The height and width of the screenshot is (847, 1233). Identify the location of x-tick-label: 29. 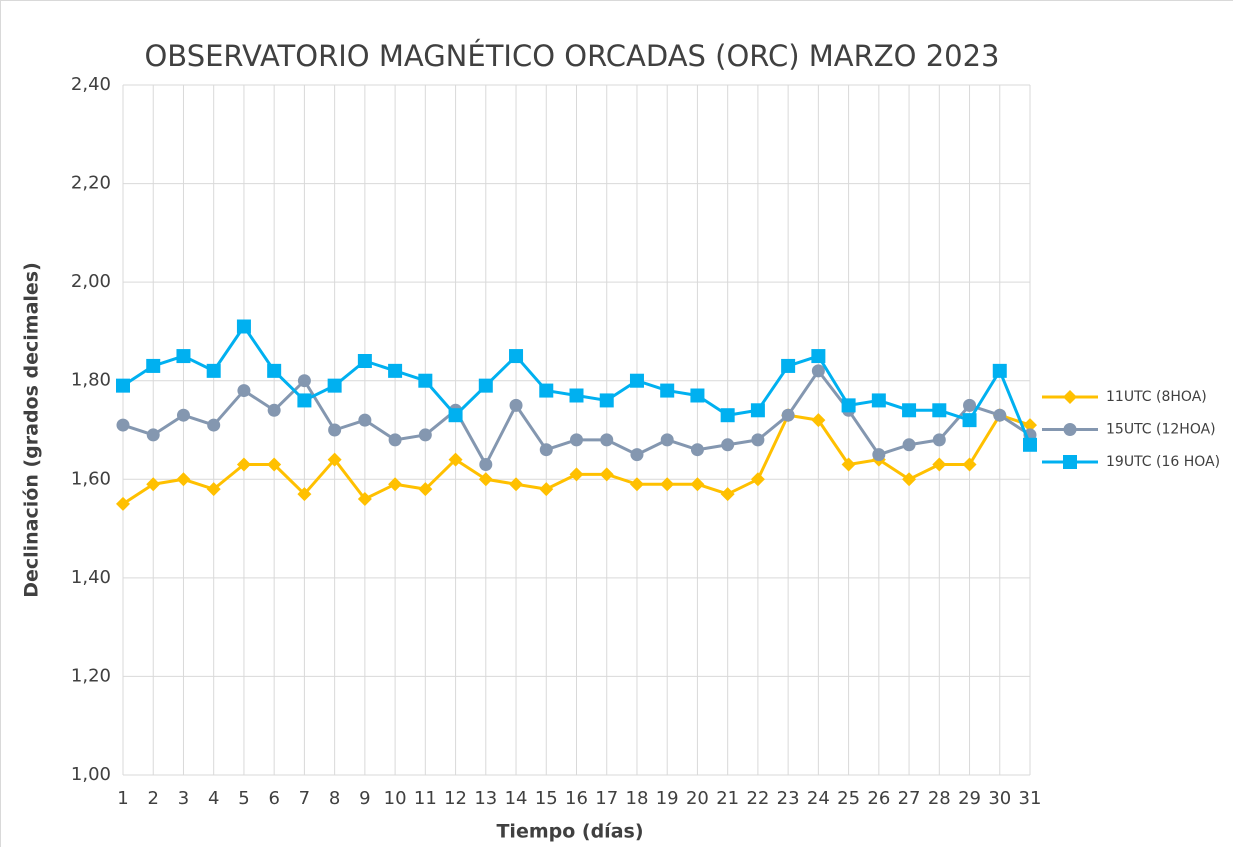
(969, 798).